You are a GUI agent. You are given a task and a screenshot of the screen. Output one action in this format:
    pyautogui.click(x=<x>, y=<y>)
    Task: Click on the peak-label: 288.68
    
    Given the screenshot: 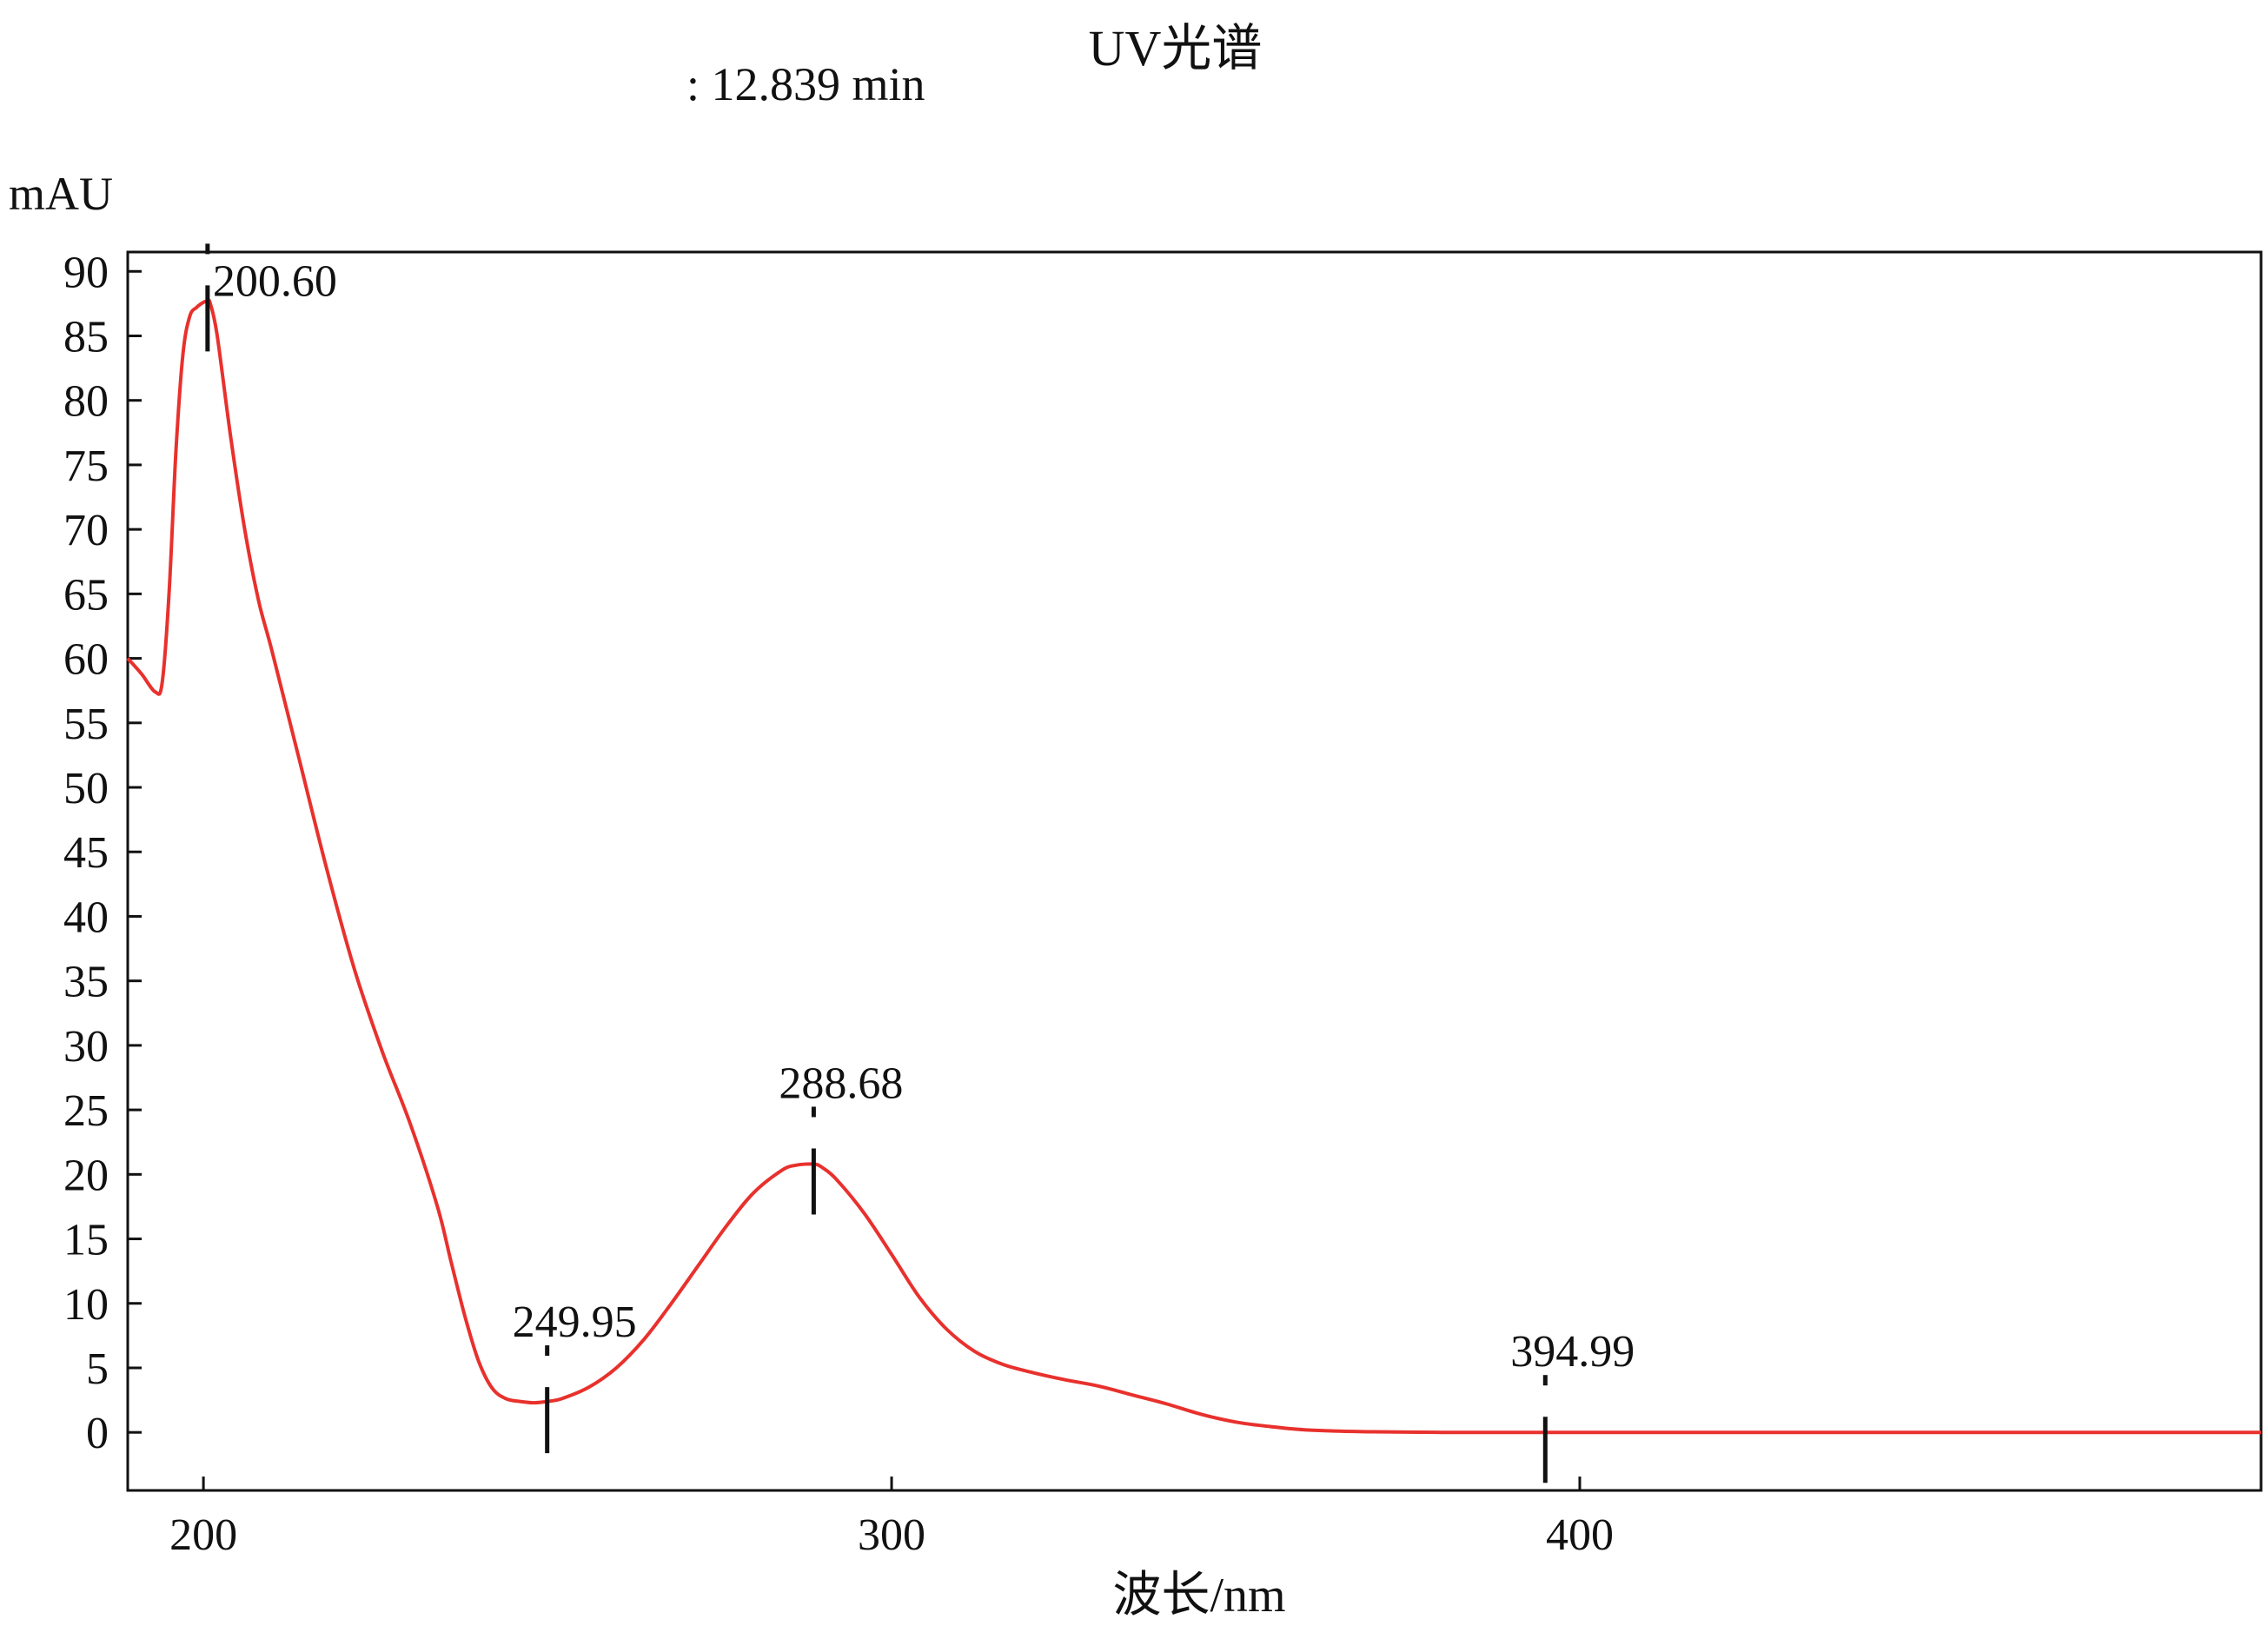 What is the action you would take?
    pyautogui.click(x=841, y=1083)
    